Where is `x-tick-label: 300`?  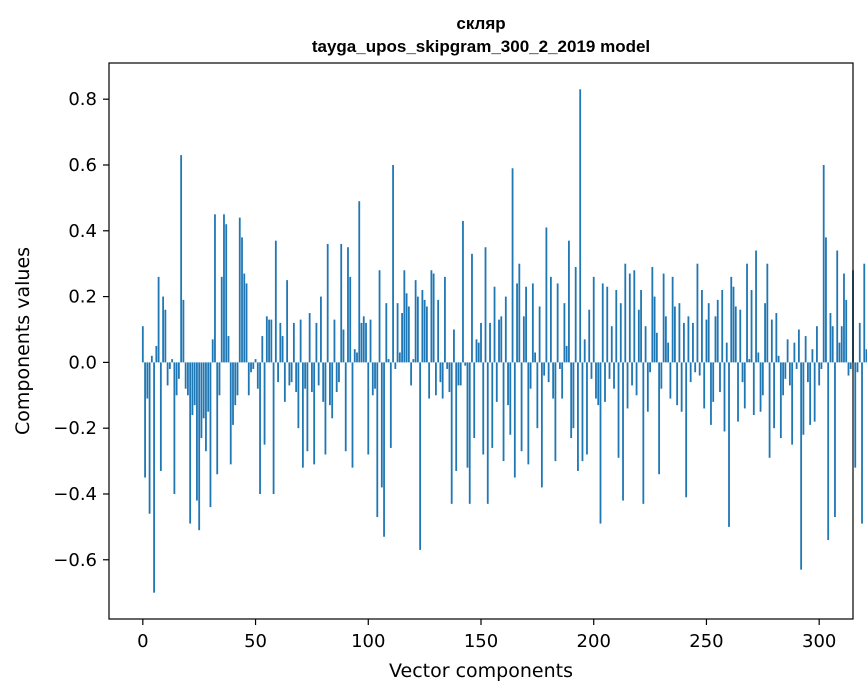 x-tick-label: 300 is located at coordinates (819, 641).